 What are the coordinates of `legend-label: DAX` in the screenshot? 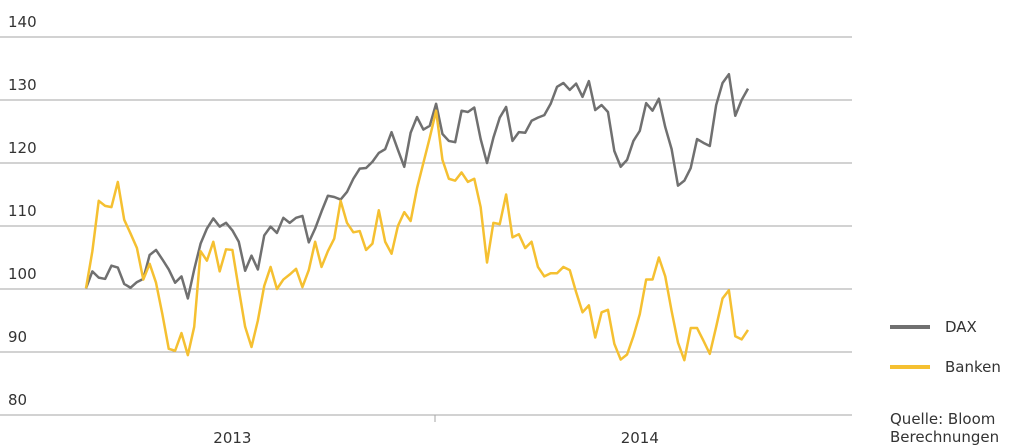 It's located at (961, 327).